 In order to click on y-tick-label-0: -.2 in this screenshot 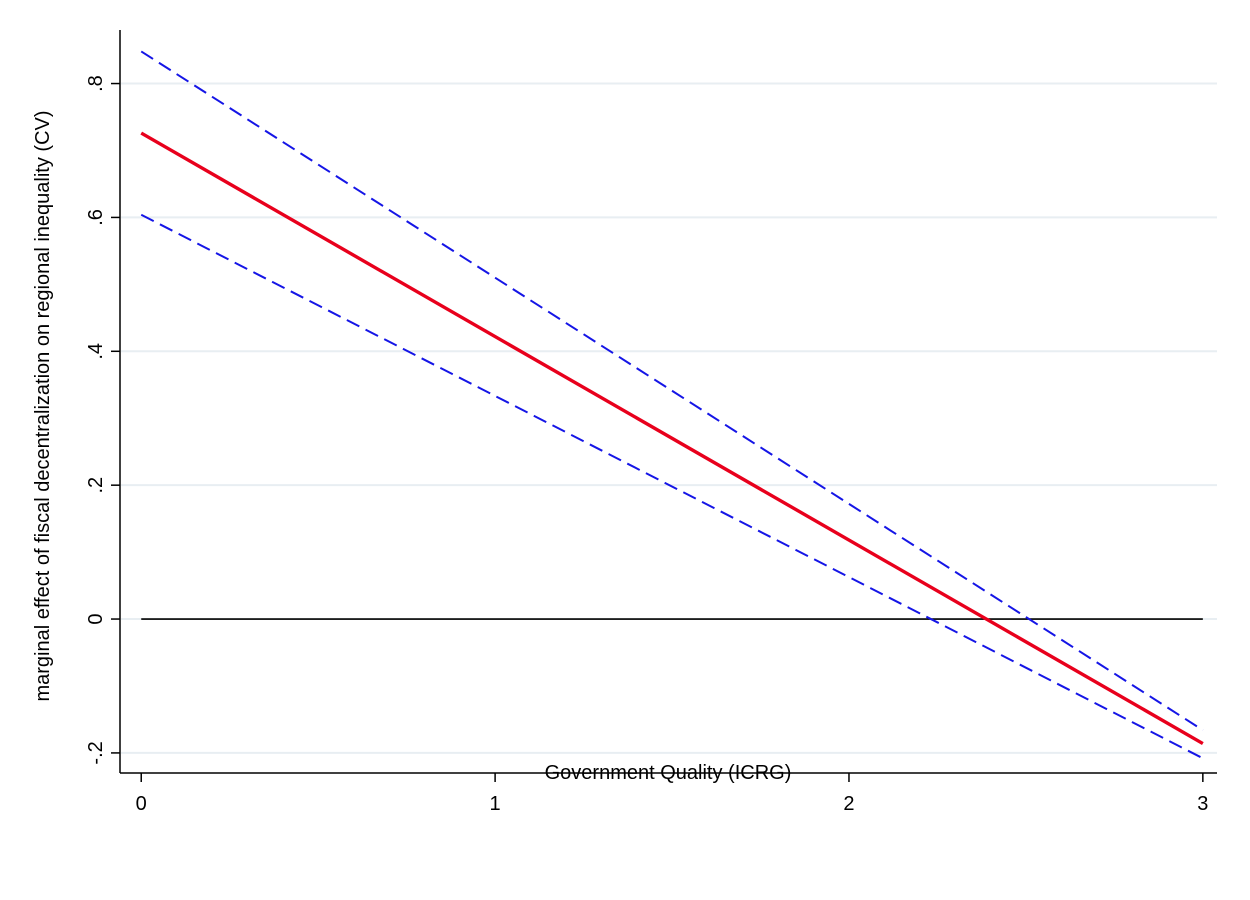, I will do `click(96, 752)`.